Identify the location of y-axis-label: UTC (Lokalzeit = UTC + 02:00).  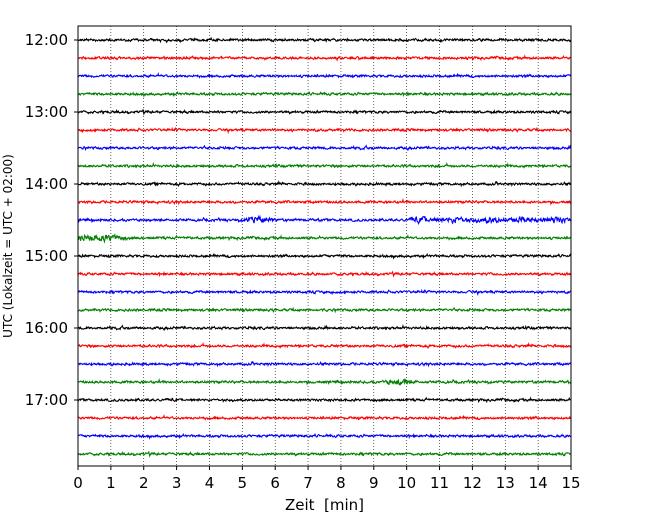
(8, 246).